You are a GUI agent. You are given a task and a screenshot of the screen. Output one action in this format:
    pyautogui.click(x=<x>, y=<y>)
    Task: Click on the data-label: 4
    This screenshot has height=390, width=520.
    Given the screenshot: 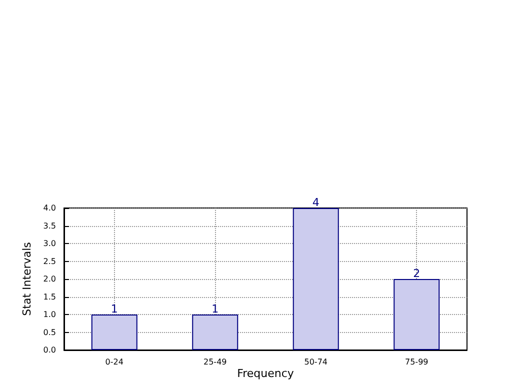 What is the action you would take?
    pyautogui.click(x=316, y=202)
    